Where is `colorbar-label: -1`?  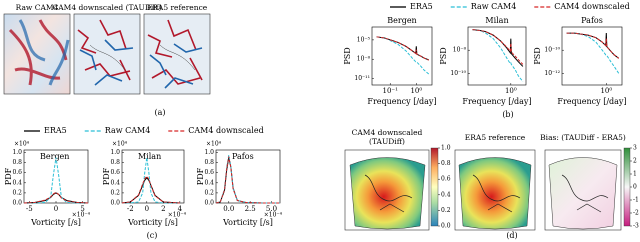
colorbar-label: -1 is located at coordinates (636, 200).